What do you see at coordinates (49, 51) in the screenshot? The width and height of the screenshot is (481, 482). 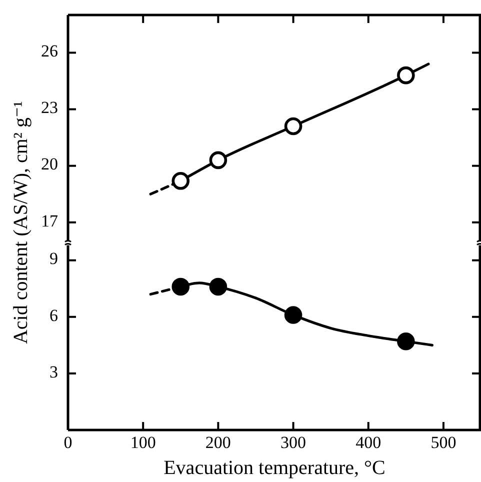 I see `y-tick-label: 26` at bounding box center [49, 51].